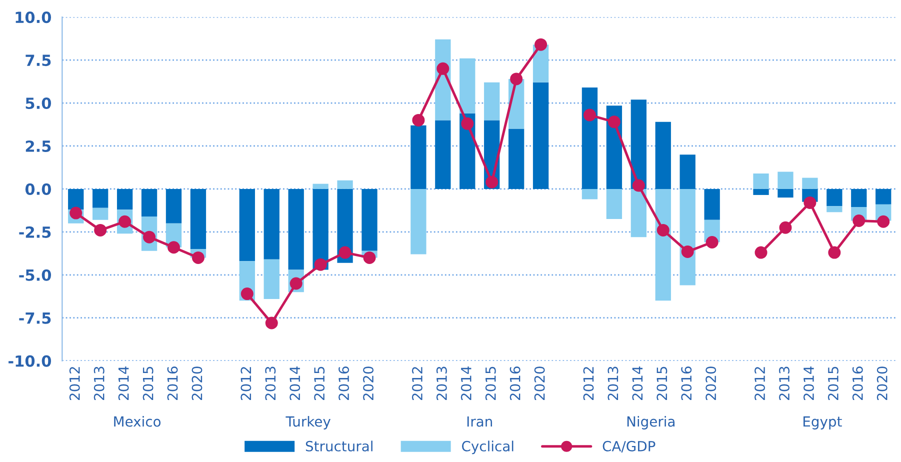 The width and height of the screenshot is (901, 462). Describe the element at coordinates (39, 103) in the screenshot. I see `y-tick-label: 5.0` at that location.